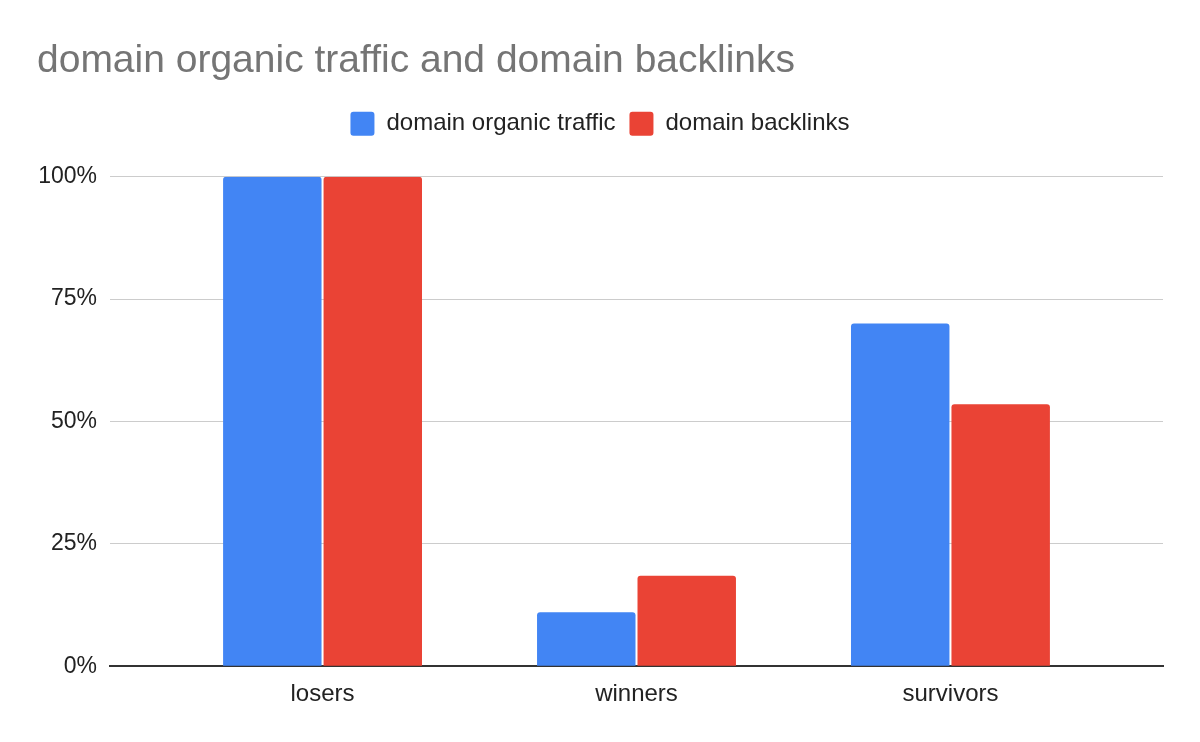  What do you see at coordinates (950, 693) in the screenshot?
I see `x-tick-label: survivors` at bounding box center [950, 693].